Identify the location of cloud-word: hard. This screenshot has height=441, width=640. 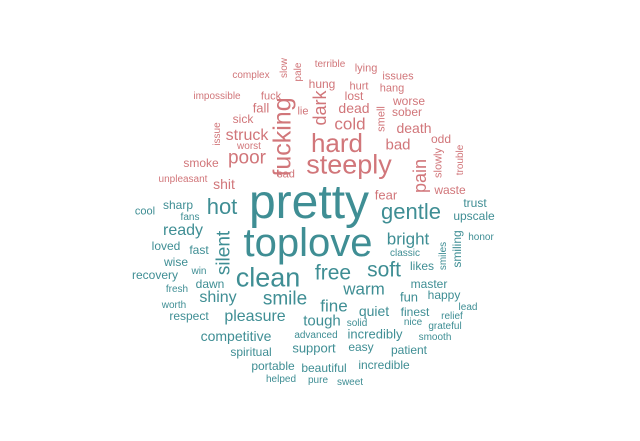
(337, 143).